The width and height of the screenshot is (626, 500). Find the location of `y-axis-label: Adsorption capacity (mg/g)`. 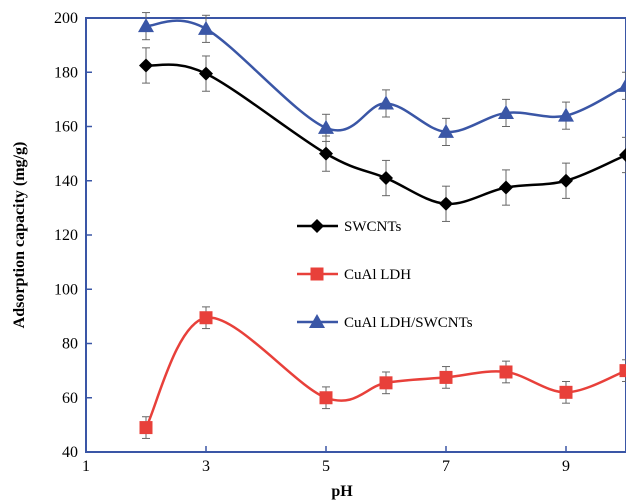

y-axis-label: Adsorption capacity (mg/g) is located at coordinates (19, 235).